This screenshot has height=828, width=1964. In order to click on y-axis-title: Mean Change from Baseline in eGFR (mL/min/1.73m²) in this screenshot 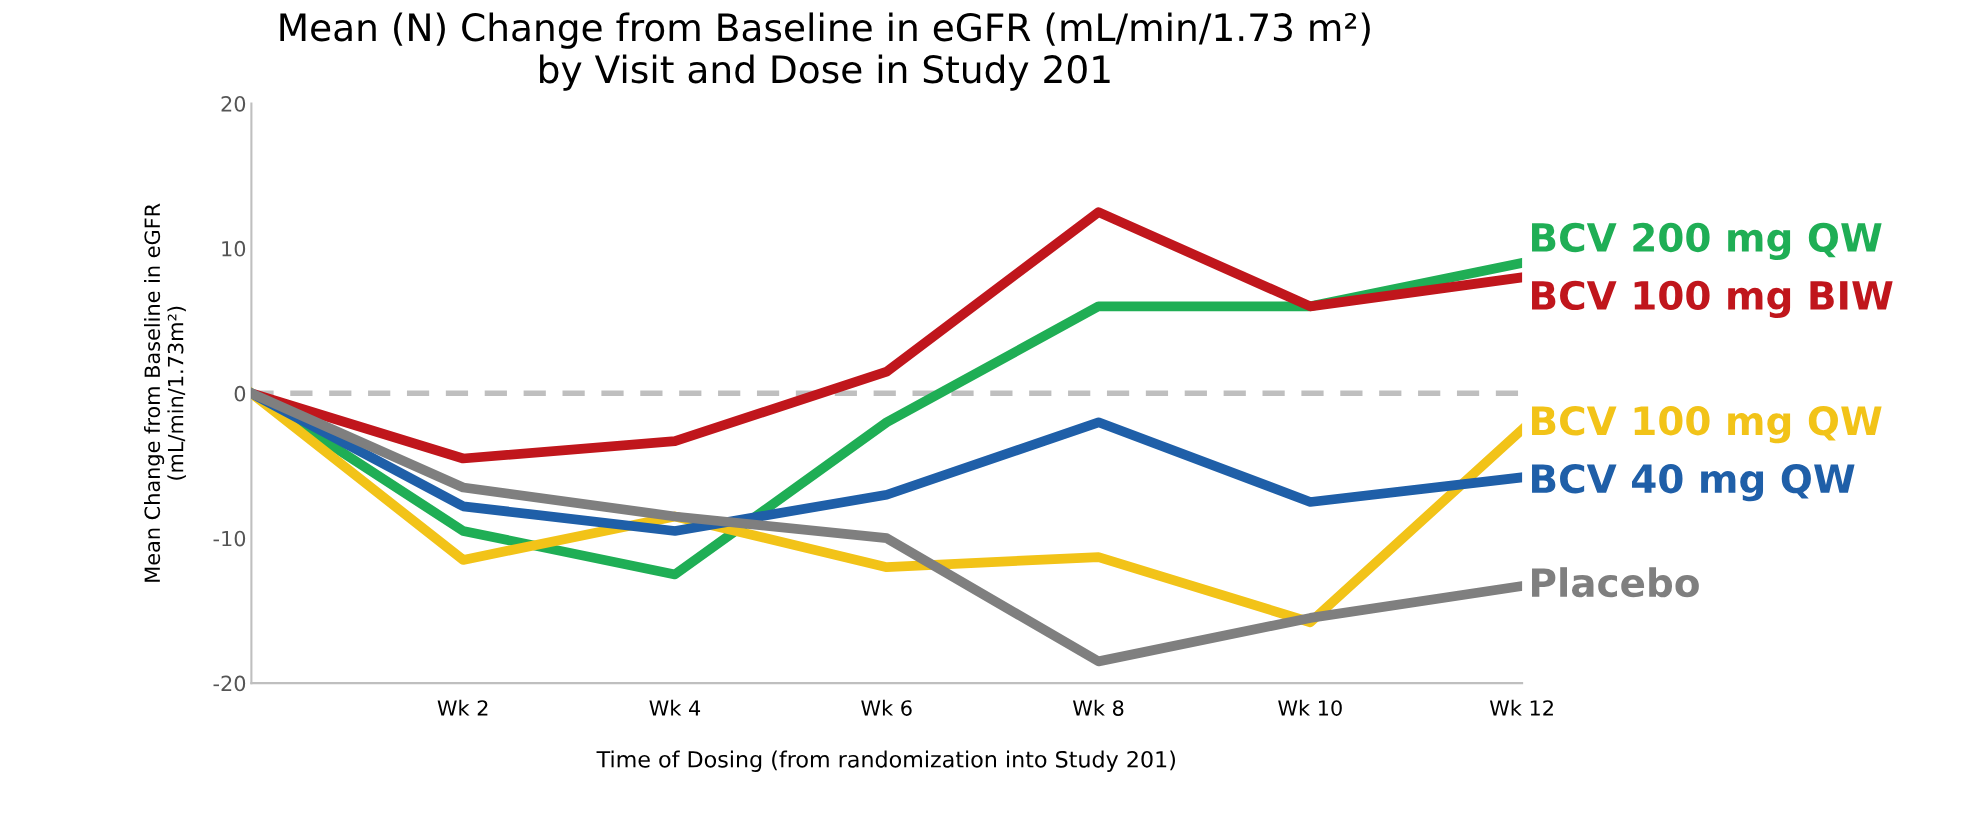, I will do `click(165, 392)`.